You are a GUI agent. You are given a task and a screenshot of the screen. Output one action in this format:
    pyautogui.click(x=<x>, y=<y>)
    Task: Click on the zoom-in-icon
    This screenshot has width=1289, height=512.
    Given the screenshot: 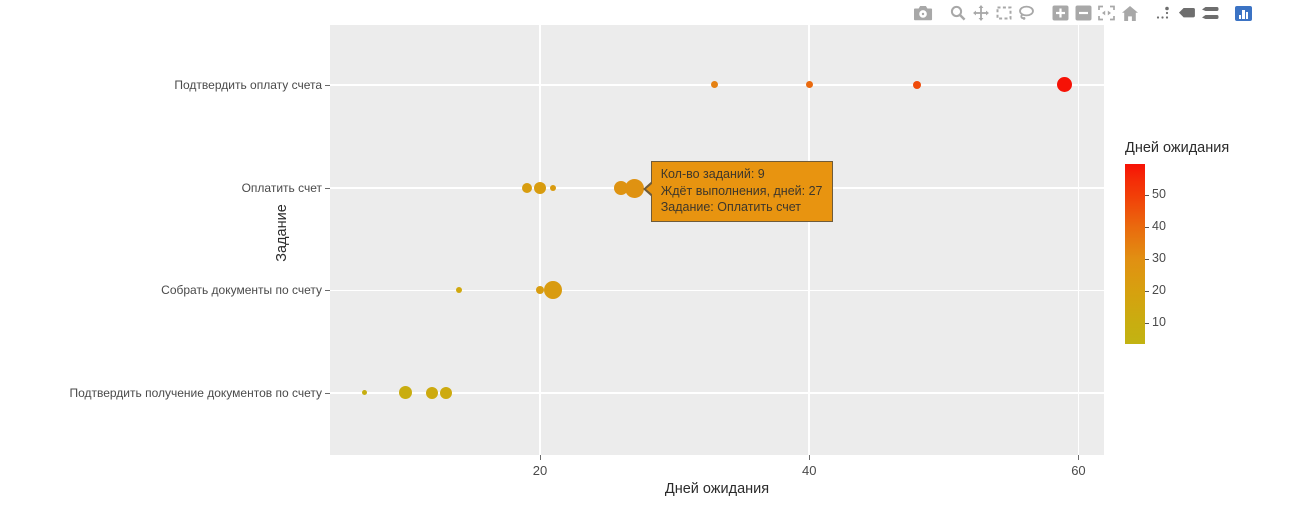 What is the action you would take?
    pyautogui.click(x=1060, y=13)
    